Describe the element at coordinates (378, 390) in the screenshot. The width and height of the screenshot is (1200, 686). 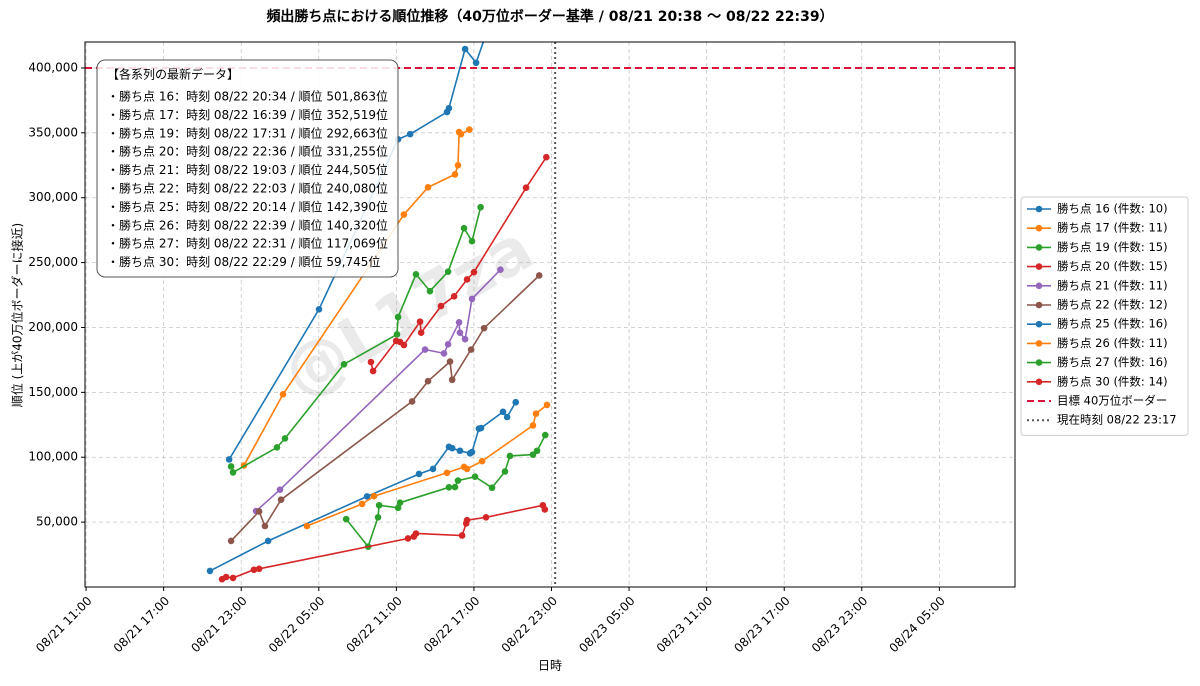
I see `series-line` at that location.